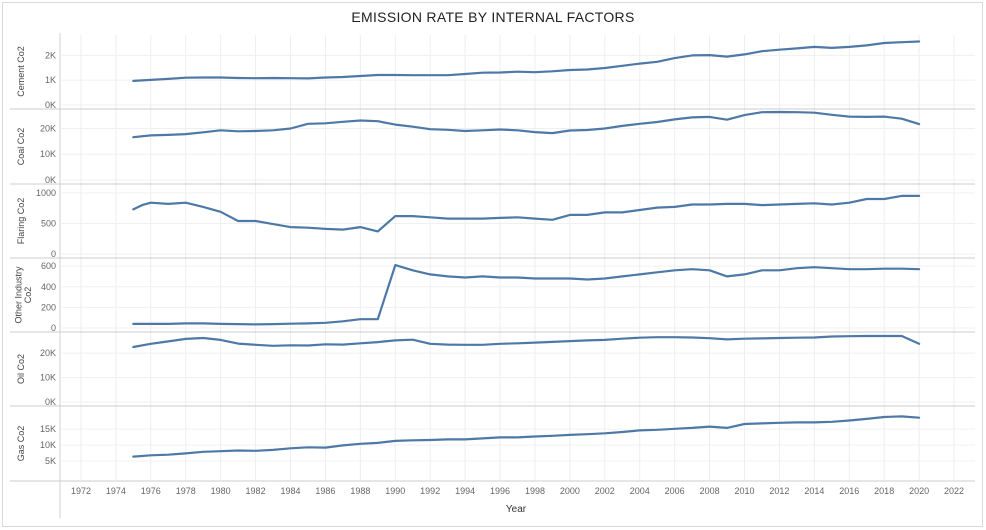 This screenshot has height=530, width=986. I want to click on x-tick-label: 2020, so click(919, 491).